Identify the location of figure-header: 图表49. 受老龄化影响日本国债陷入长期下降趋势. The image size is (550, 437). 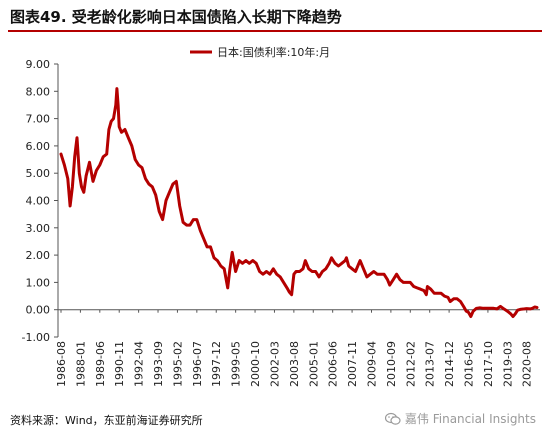
(275, 16).